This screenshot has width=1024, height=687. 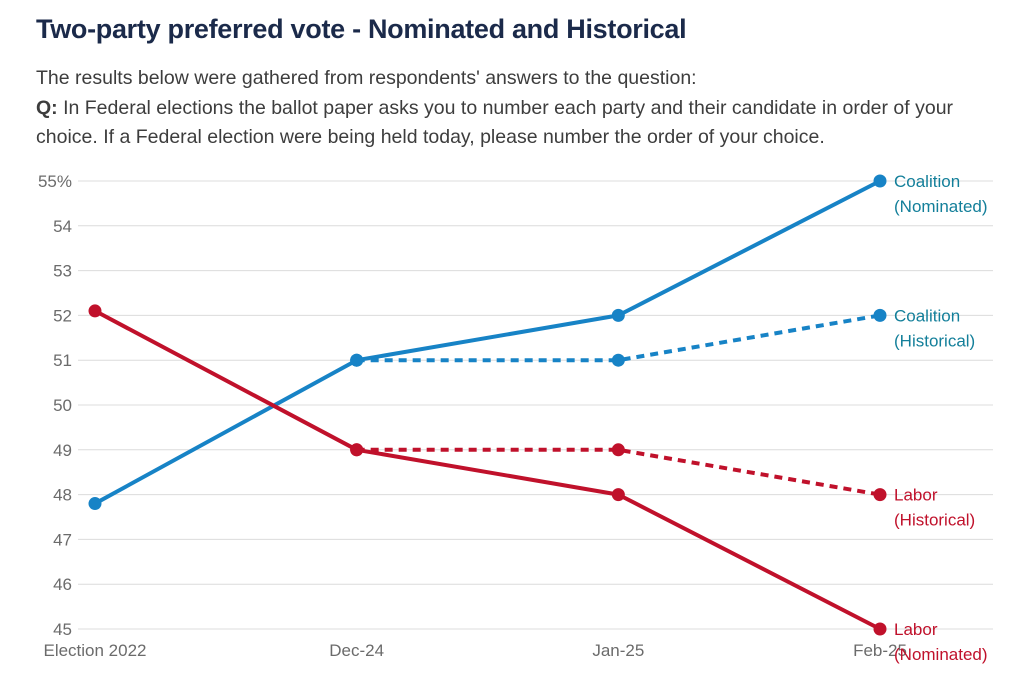 What do you see at coordinates (95, 504) in the screenshot?
I see `point-coalition-nominated-election-2022` at bounding box center [95, 504].